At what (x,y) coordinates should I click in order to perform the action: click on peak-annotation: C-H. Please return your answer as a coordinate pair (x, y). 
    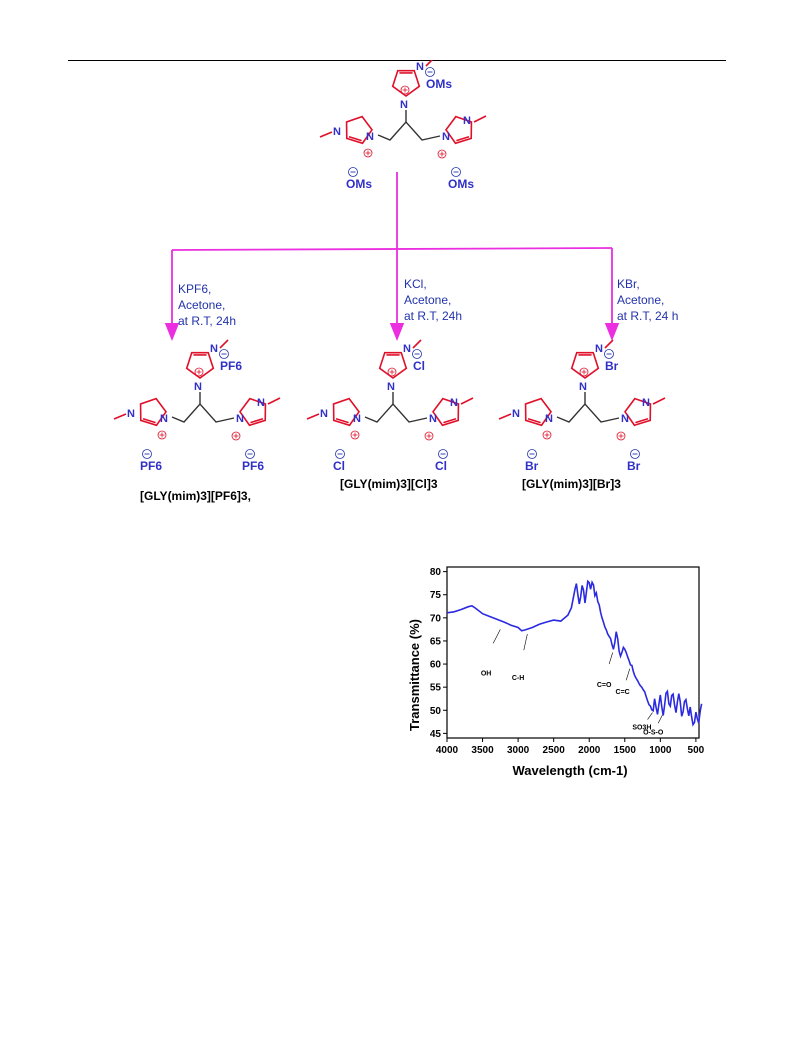
    Looking at the image, I should click on (518, 678).